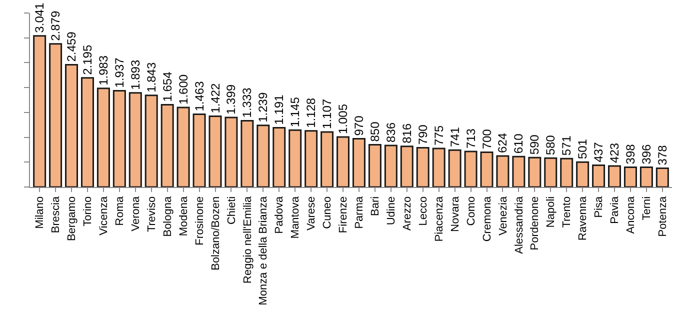 The width and height of the screenshot is (700, 316). Describe the element at coordinates (455, 214) in the screenshot. I see `x-tick-label: Novara` at that location.